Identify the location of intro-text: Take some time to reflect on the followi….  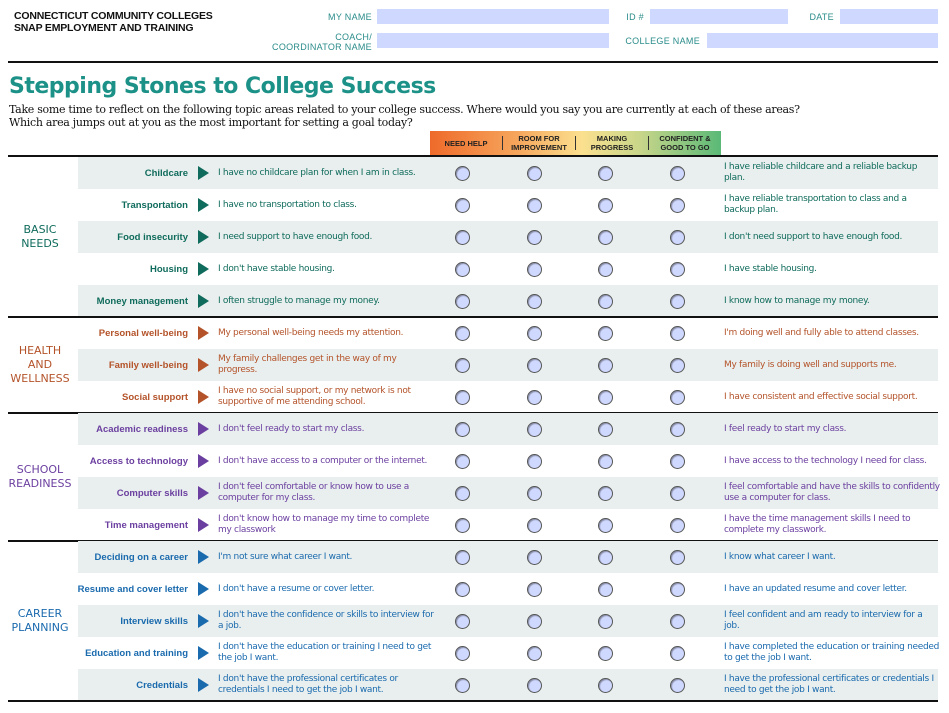
(409, 116).